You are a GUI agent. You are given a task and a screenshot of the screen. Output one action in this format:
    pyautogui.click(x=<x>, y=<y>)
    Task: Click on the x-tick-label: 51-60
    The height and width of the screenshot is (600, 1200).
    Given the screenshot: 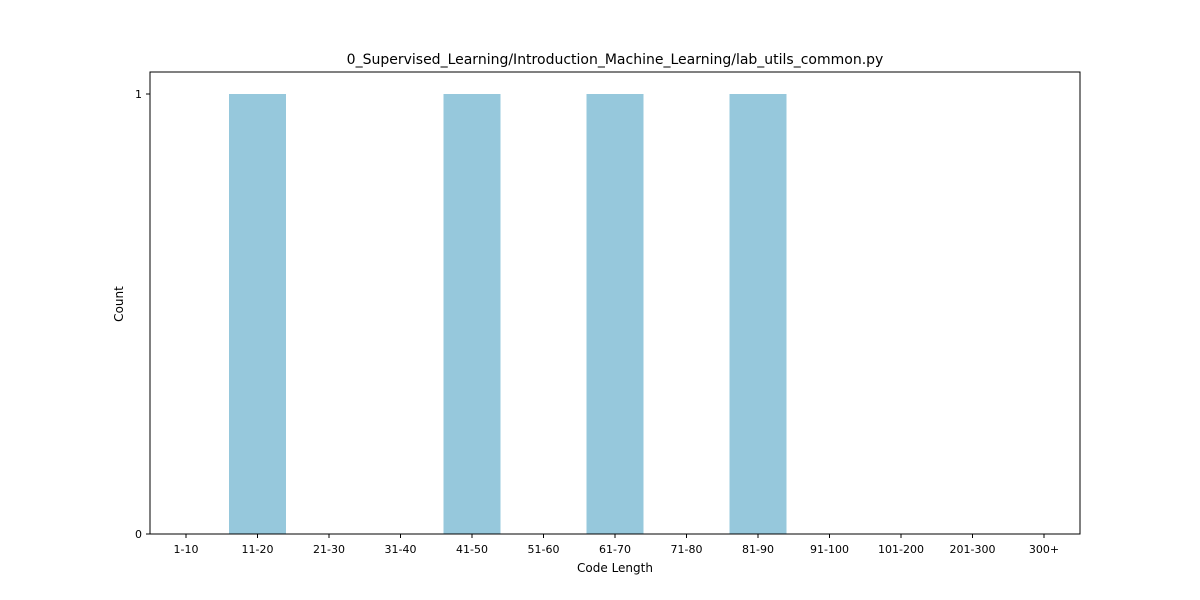 What is the action you would take?
    pyautogui.click(x=544, y=549)
    